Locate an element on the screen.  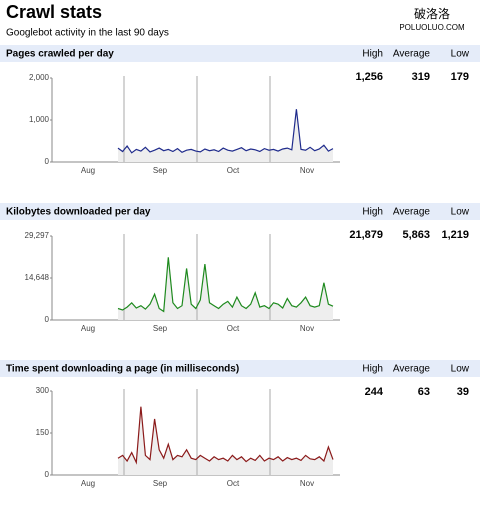
page-subtitle: Googlebot activity in the last 90 days is located at coordinates (87, 33).